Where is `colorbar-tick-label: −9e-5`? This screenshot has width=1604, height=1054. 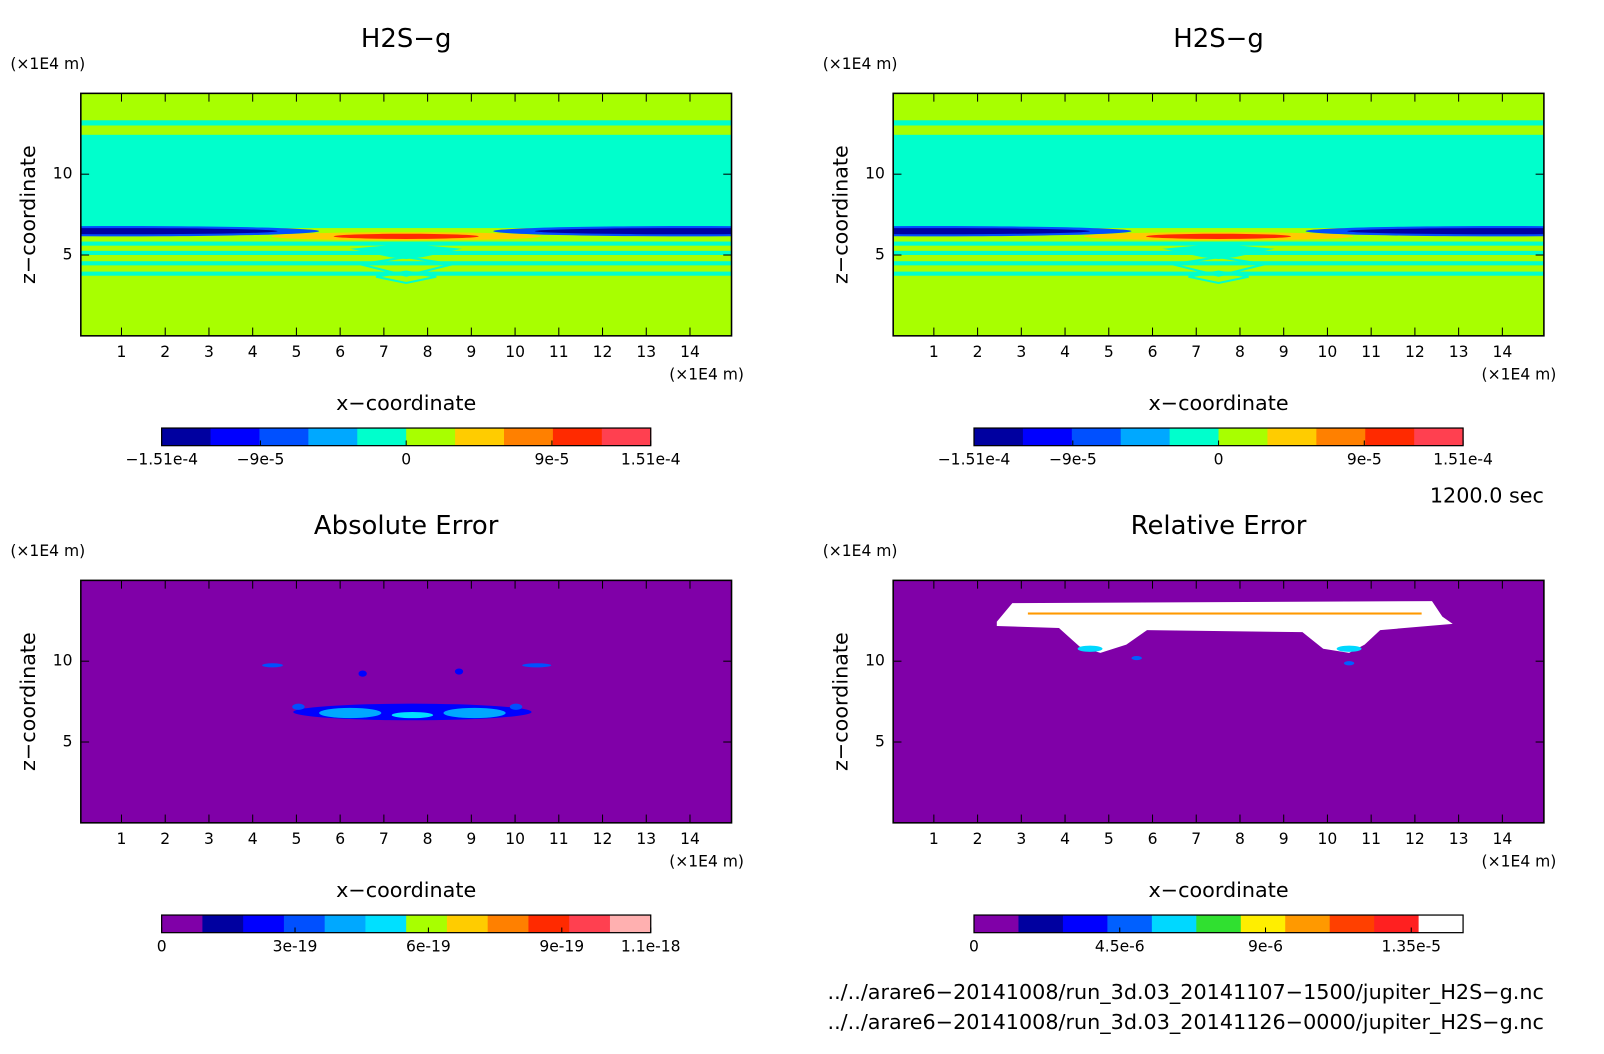
colorbar-tick-label: −9e-5 is located at coordinates (1073, 460).